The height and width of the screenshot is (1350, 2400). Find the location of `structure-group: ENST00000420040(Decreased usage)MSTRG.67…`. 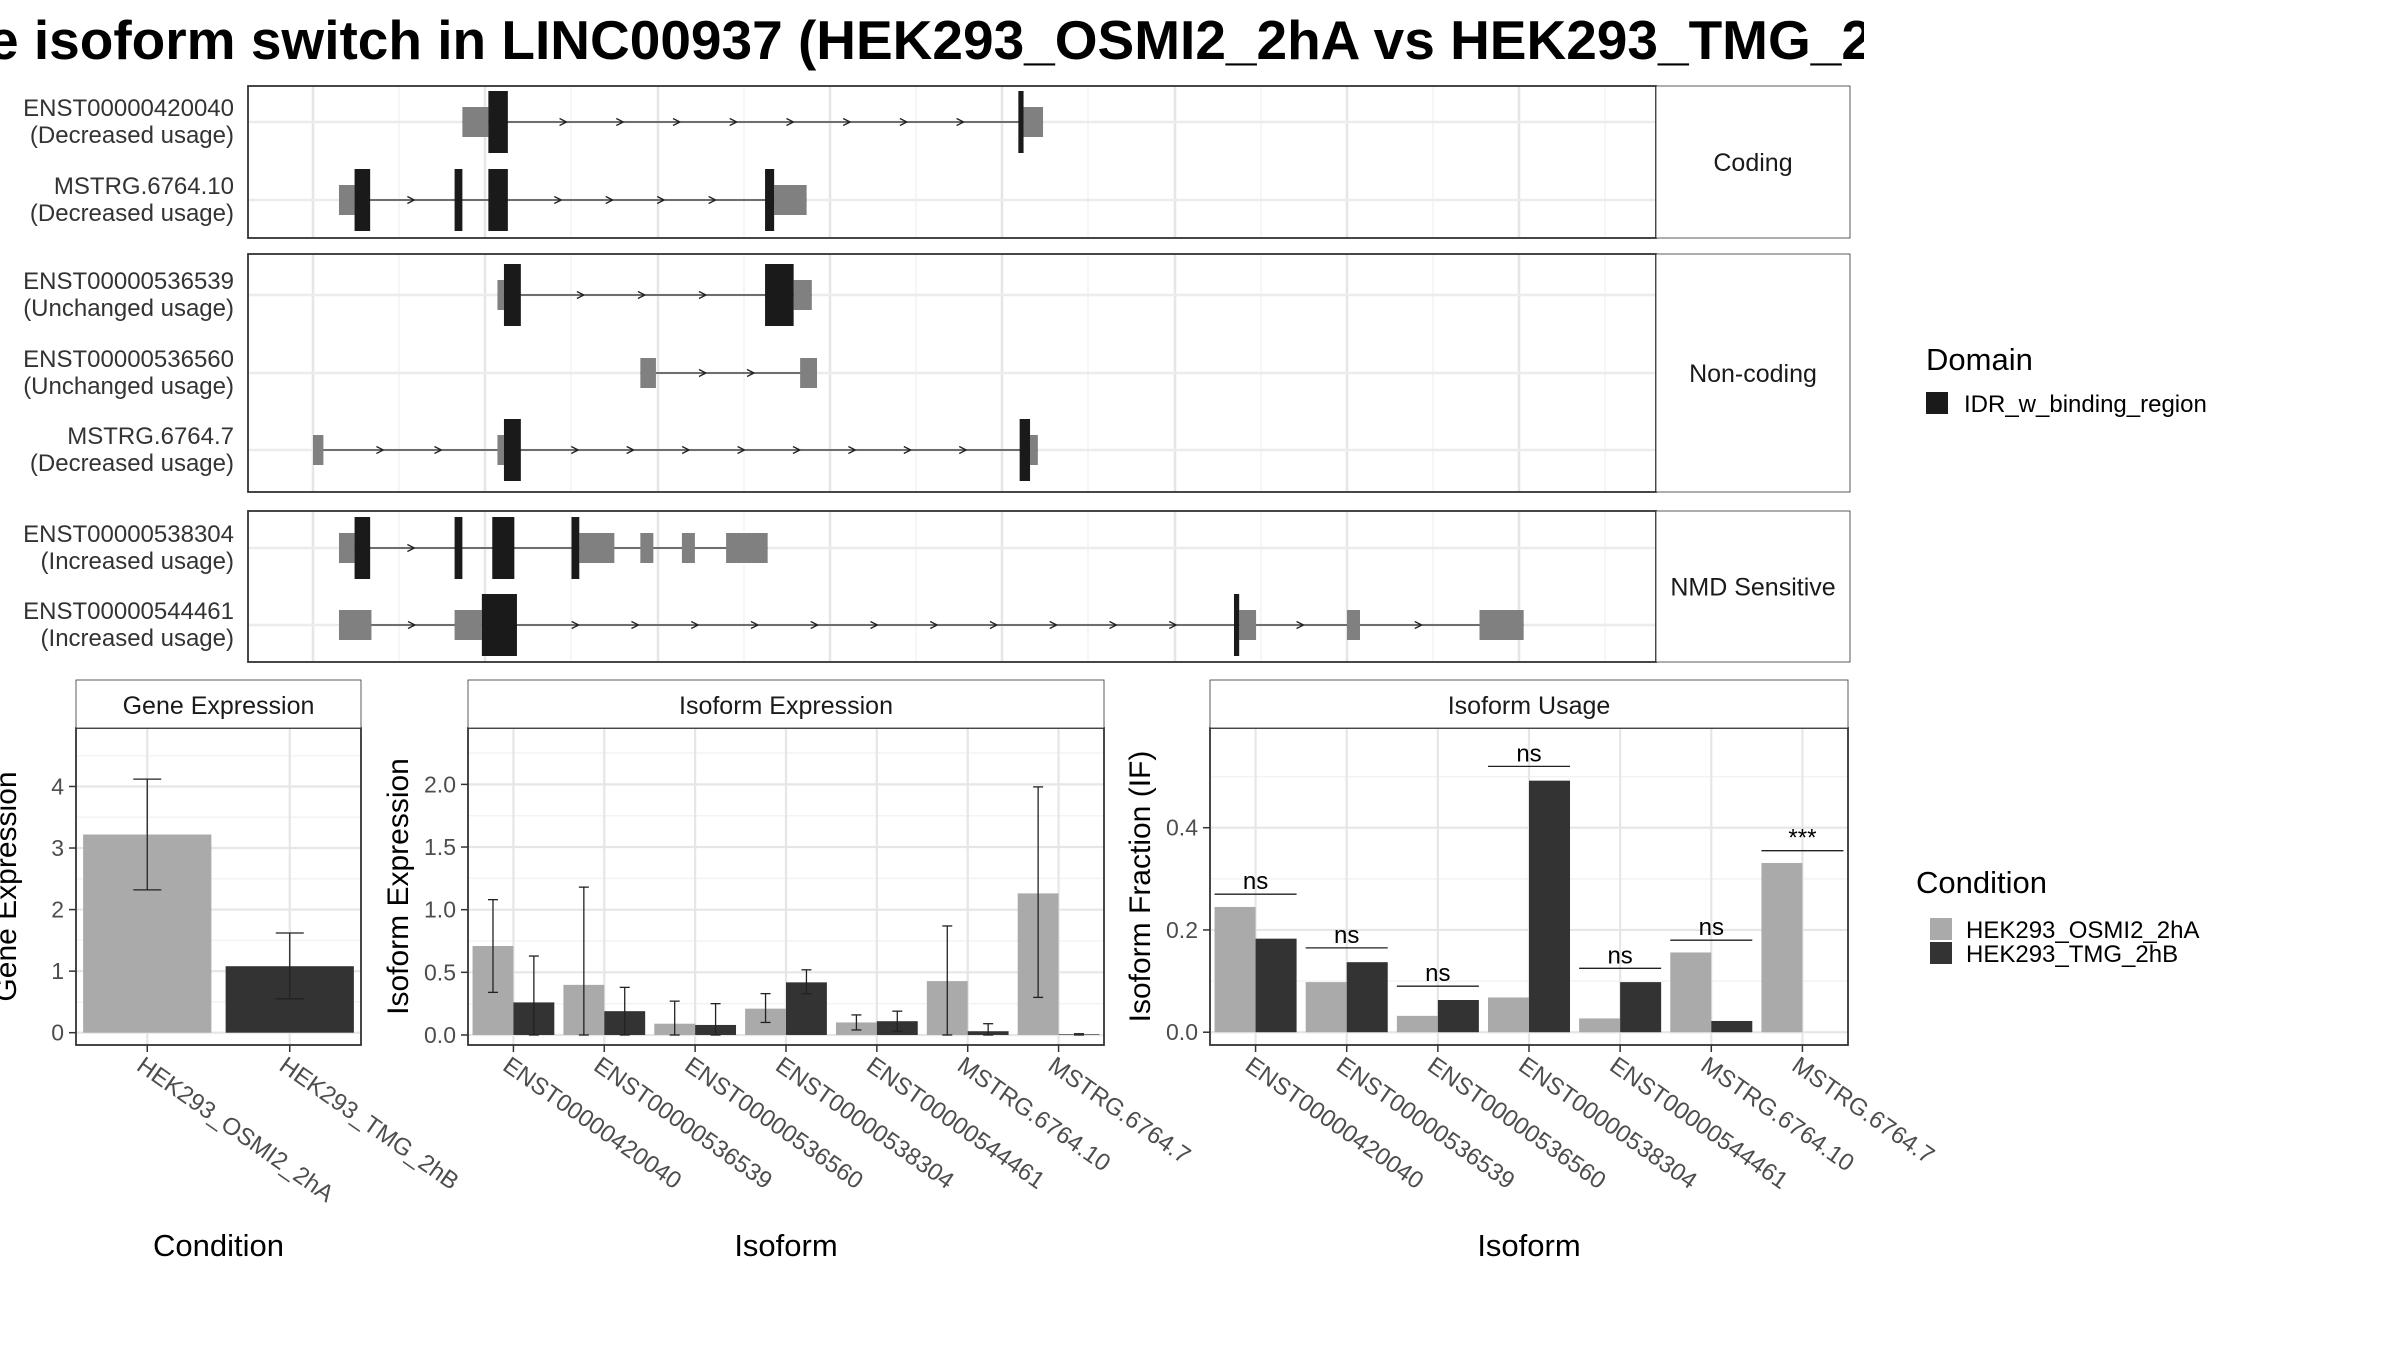

structure-group: ENST00000420040(Decreased usage)MSTRG.67… is located at coordinates (937, 162).